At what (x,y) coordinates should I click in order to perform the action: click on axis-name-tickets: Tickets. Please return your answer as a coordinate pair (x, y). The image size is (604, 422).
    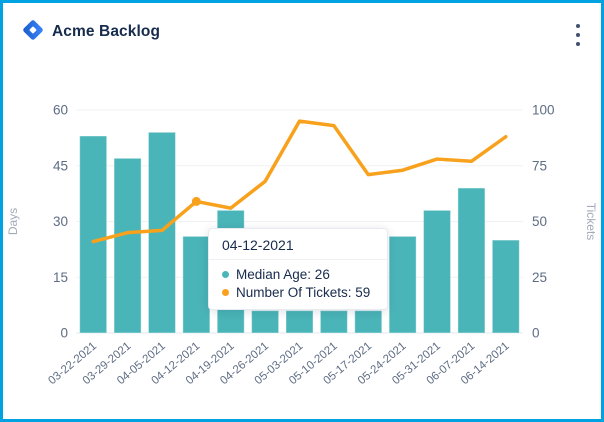
    Looking at the image, I should click on (591, 222).